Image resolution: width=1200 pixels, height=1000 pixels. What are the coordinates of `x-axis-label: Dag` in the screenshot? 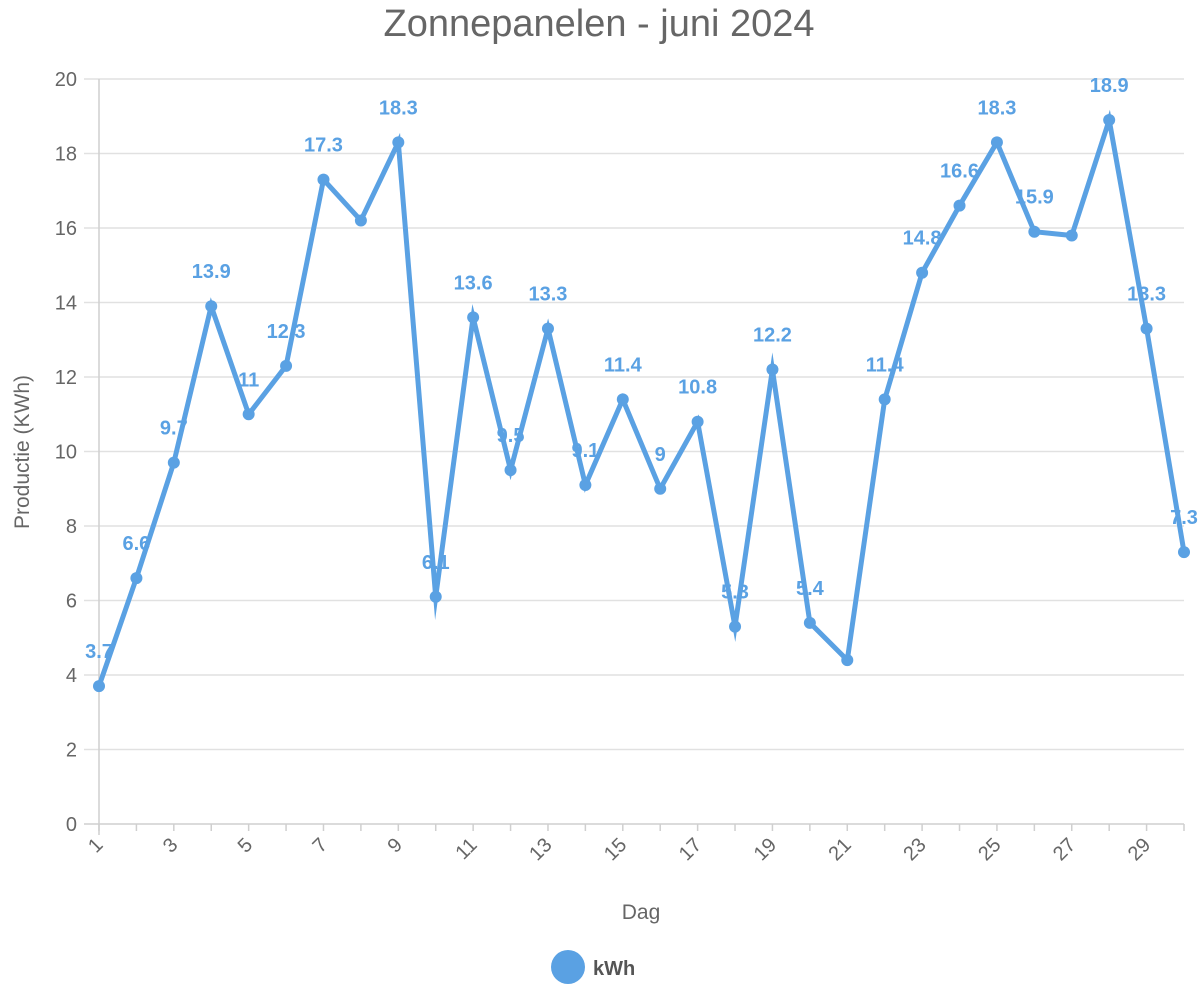 It's located at (641, 912).